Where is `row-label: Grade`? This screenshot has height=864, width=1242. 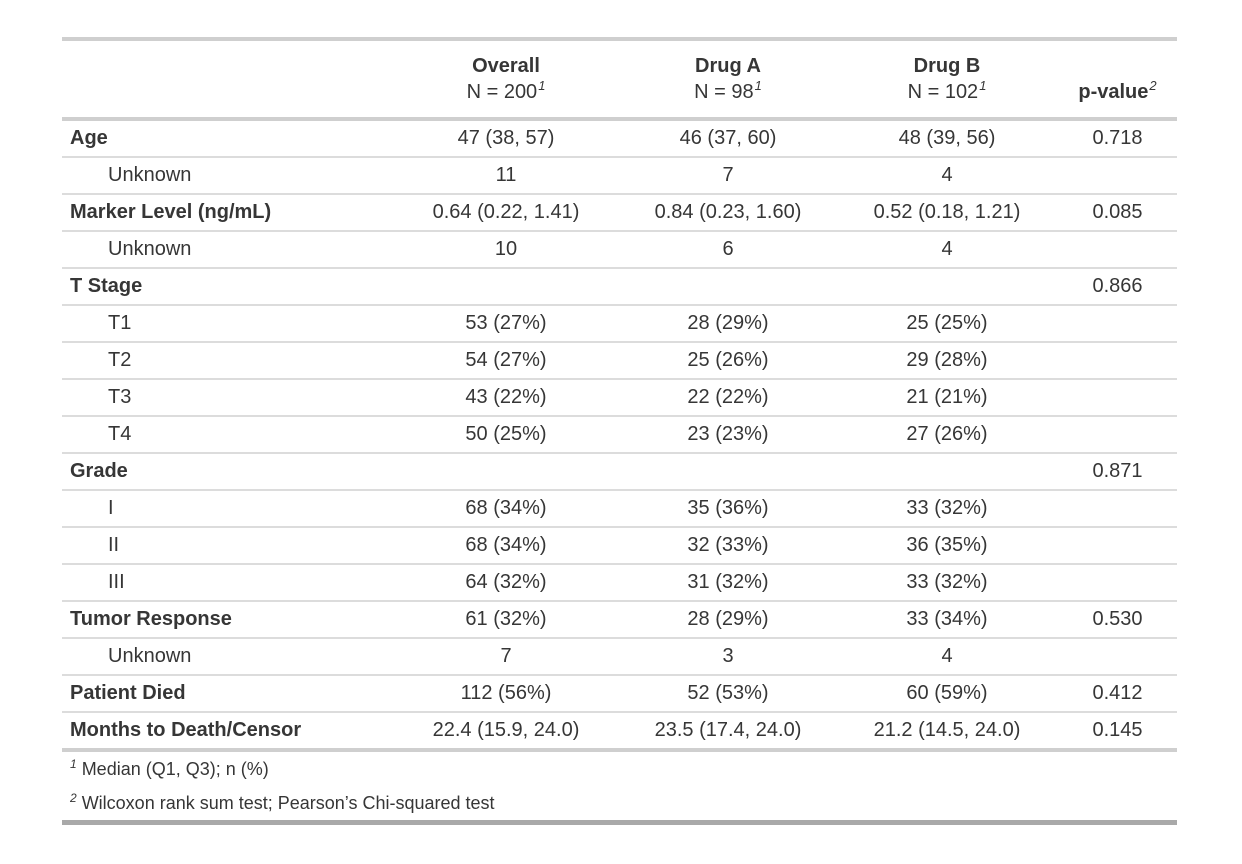
row-label: Grade is located at coordinates (227, 472).